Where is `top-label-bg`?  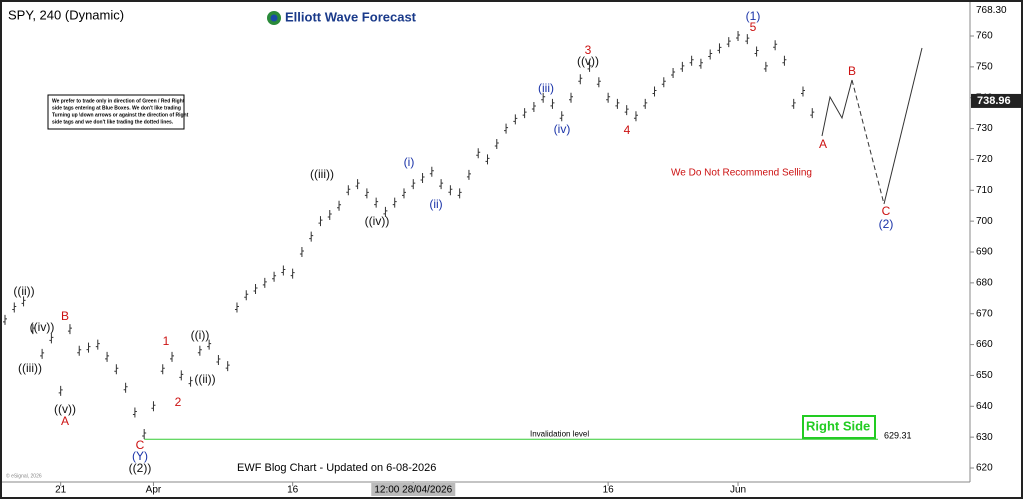
top-label-bg is located at coordinates (996, 10).